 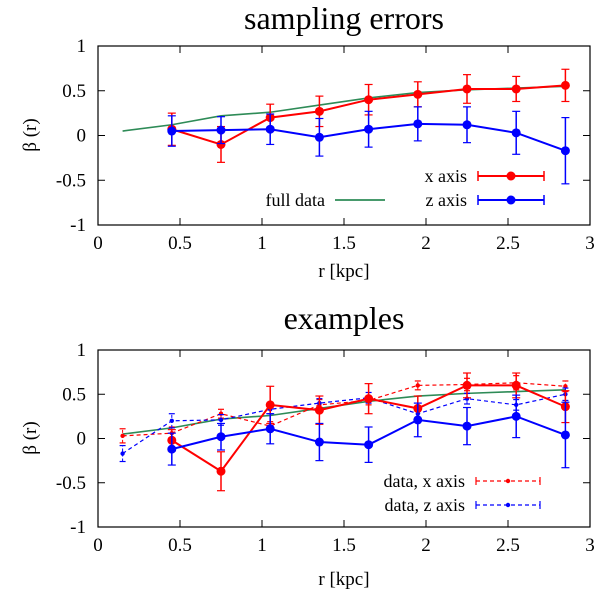 What do you see at coordinates (462, 493) in the screenshot?
I see `legend: data, x axis data, z axis` at bounding box center [462, 493].